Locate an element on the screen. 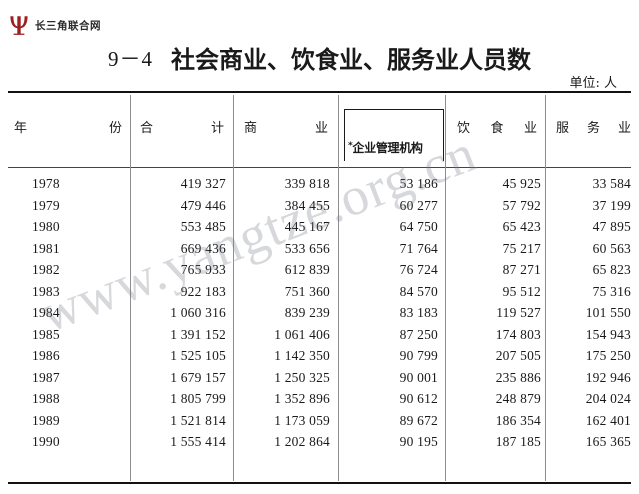 This screenshot has height=494, width=639. cell-service: 165 365 is located at coordinates (608, 441).